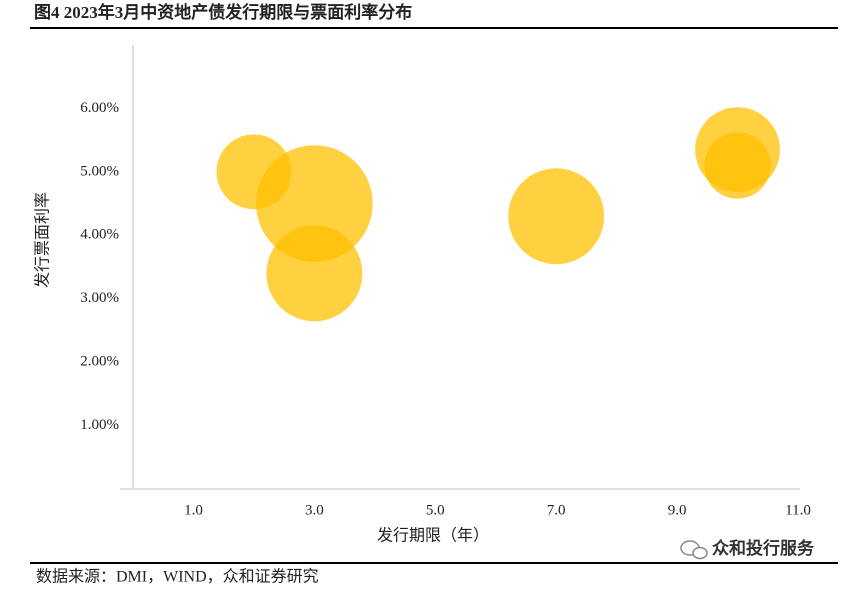 Image resolution: width=865 pixels, height=590 pixels. Describe the element at coordinates (99, 171) in the screenshot. I see `y-tick-label: 5.00%` at that location.